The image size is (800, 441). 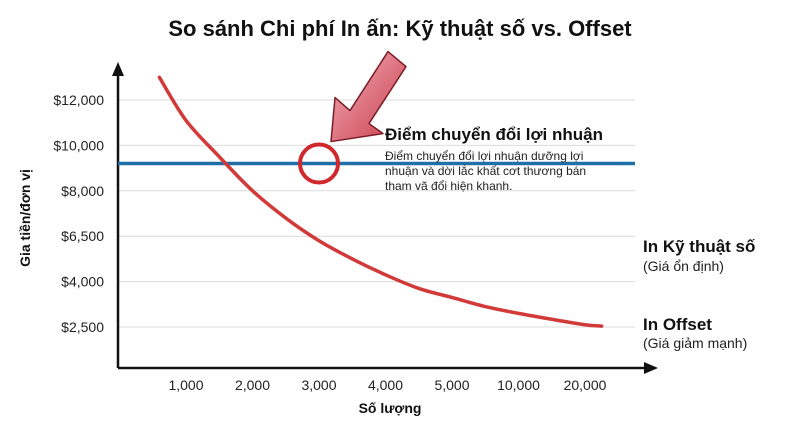 I want to click on y-axis-label: Gia tiền/đơn vị, so click(x=25, y=218).